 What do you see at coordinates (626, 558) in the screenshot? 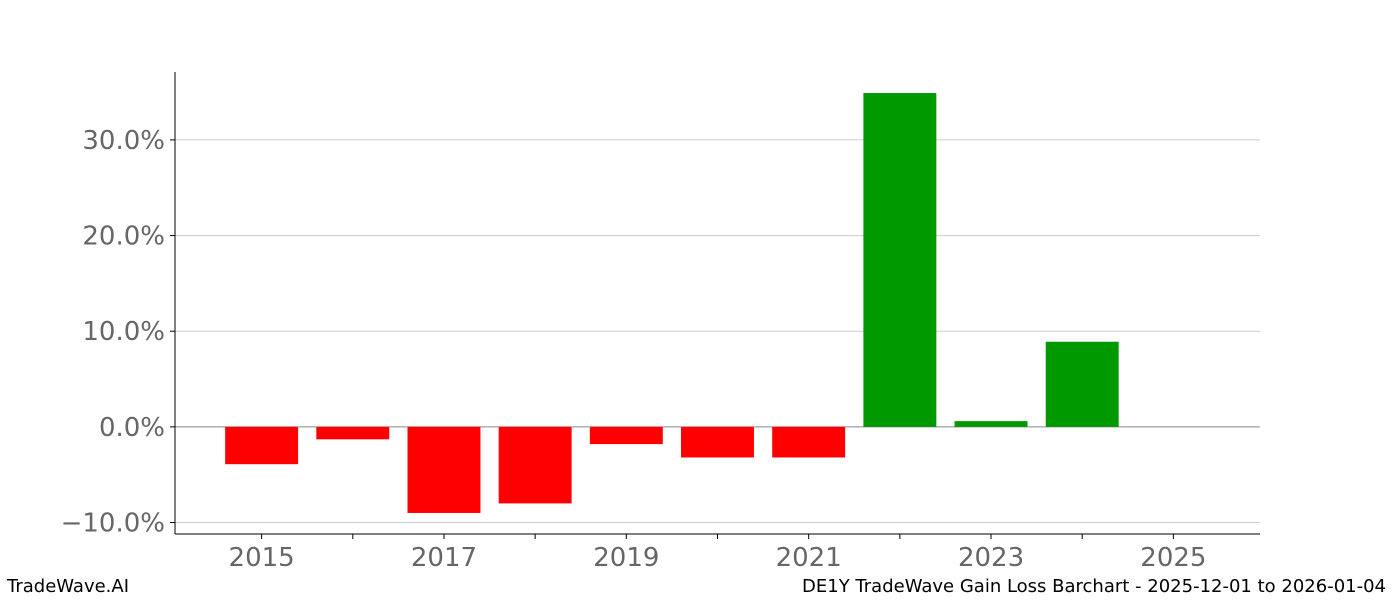
I see `x-tick-label: 2019` at bounding box center [626, 558].